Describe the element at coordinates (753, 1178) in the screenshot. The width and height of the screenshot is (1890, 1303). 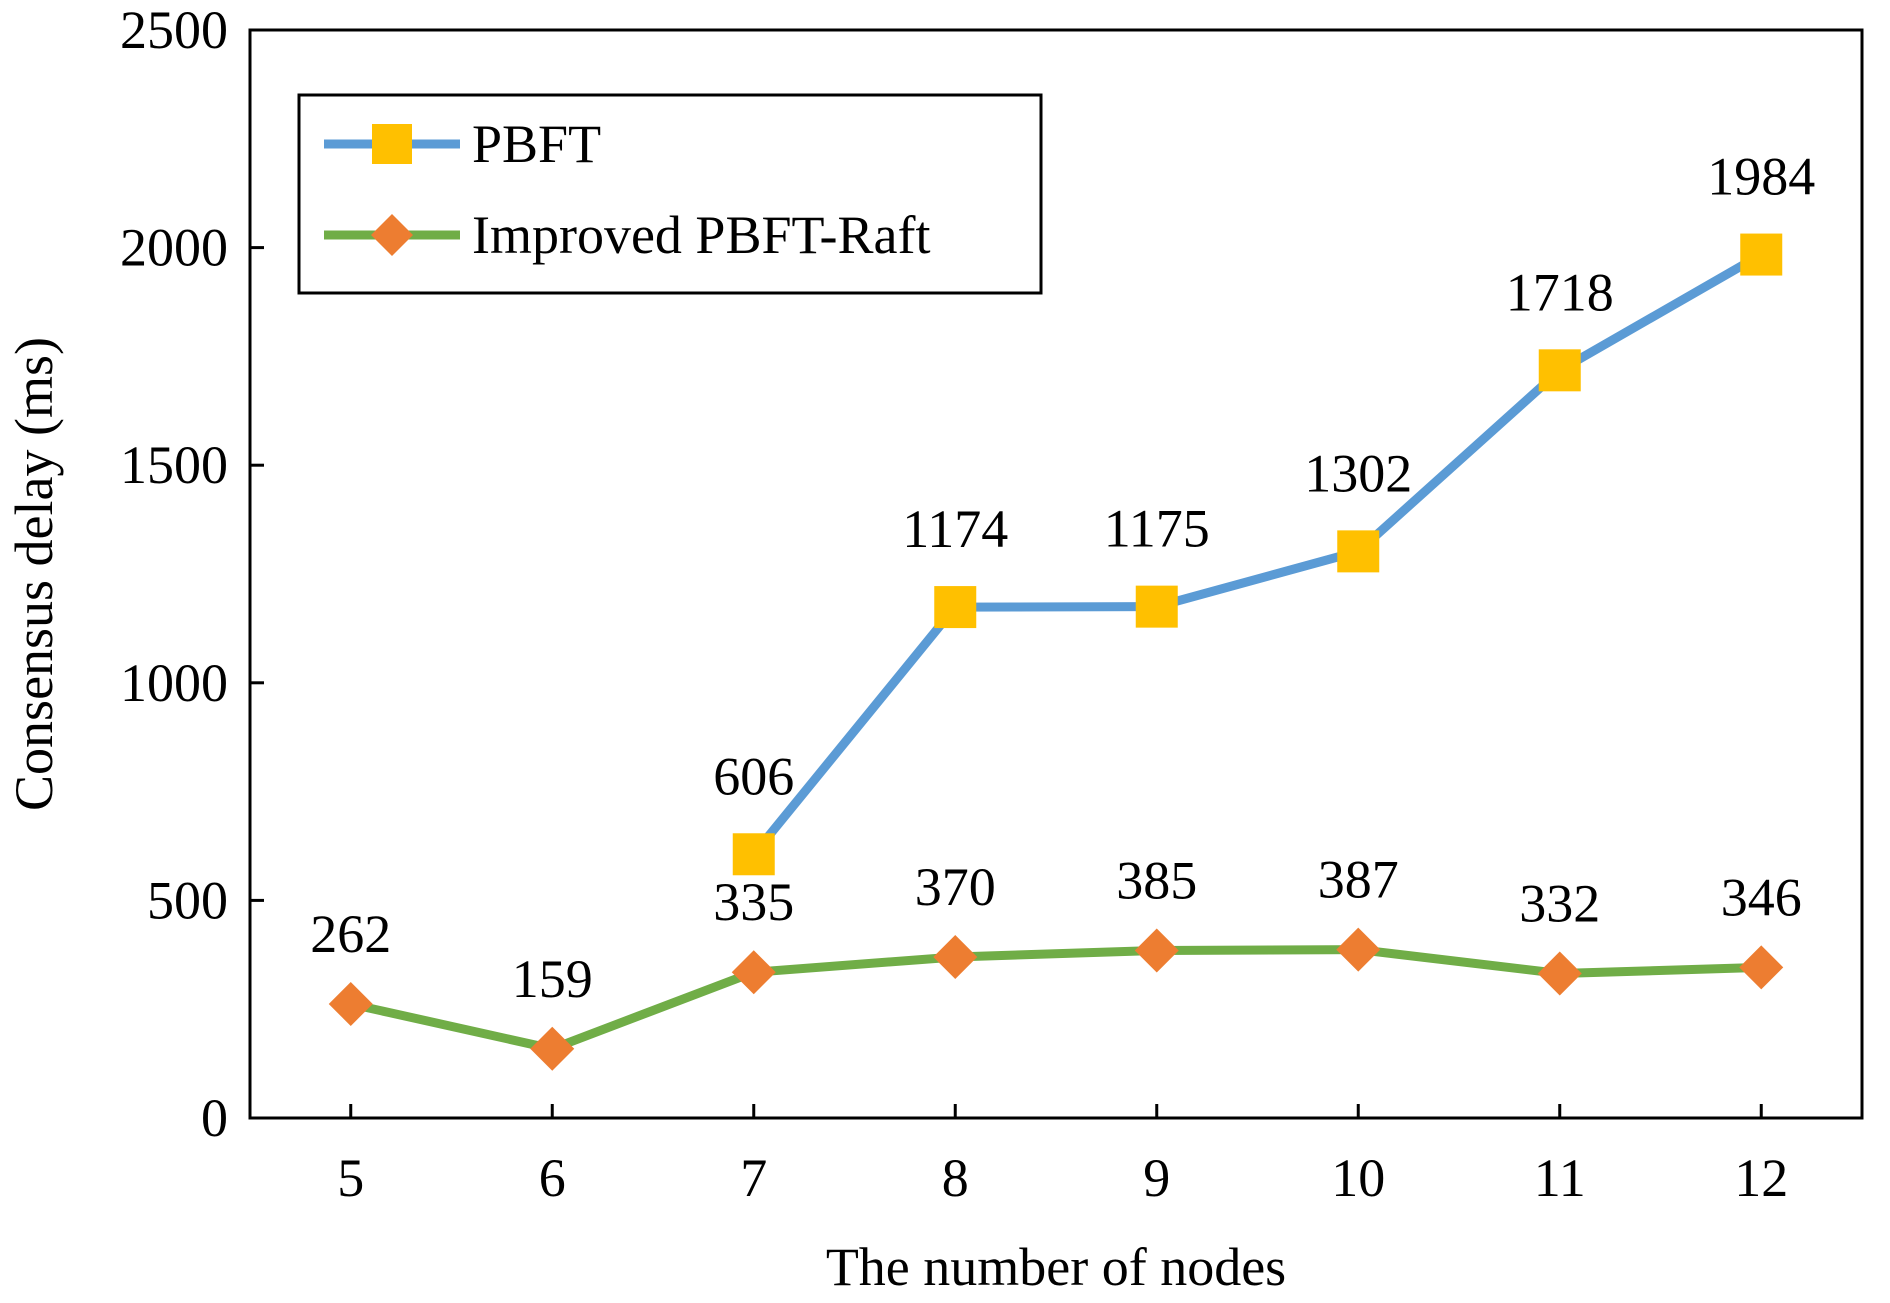
I see `x-tick-label: 7` at that location.